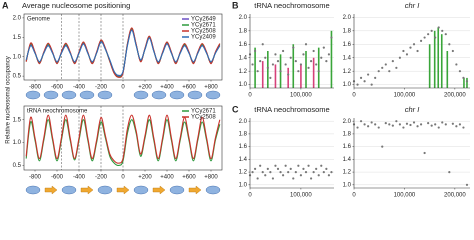  What do you see at coordinates (412, 109) in the screenshot?
I see `chart-title: chr I` at bounding box center [412, 109].